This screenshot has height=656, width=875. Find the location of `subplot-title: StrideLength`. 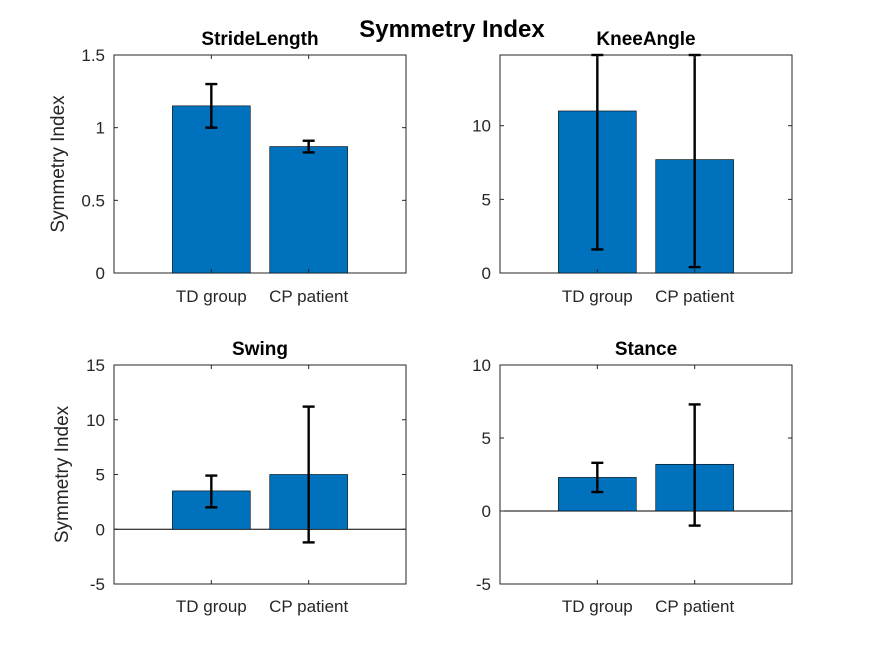

subplot-title: StrideLength is located at coordinates (259, 39).